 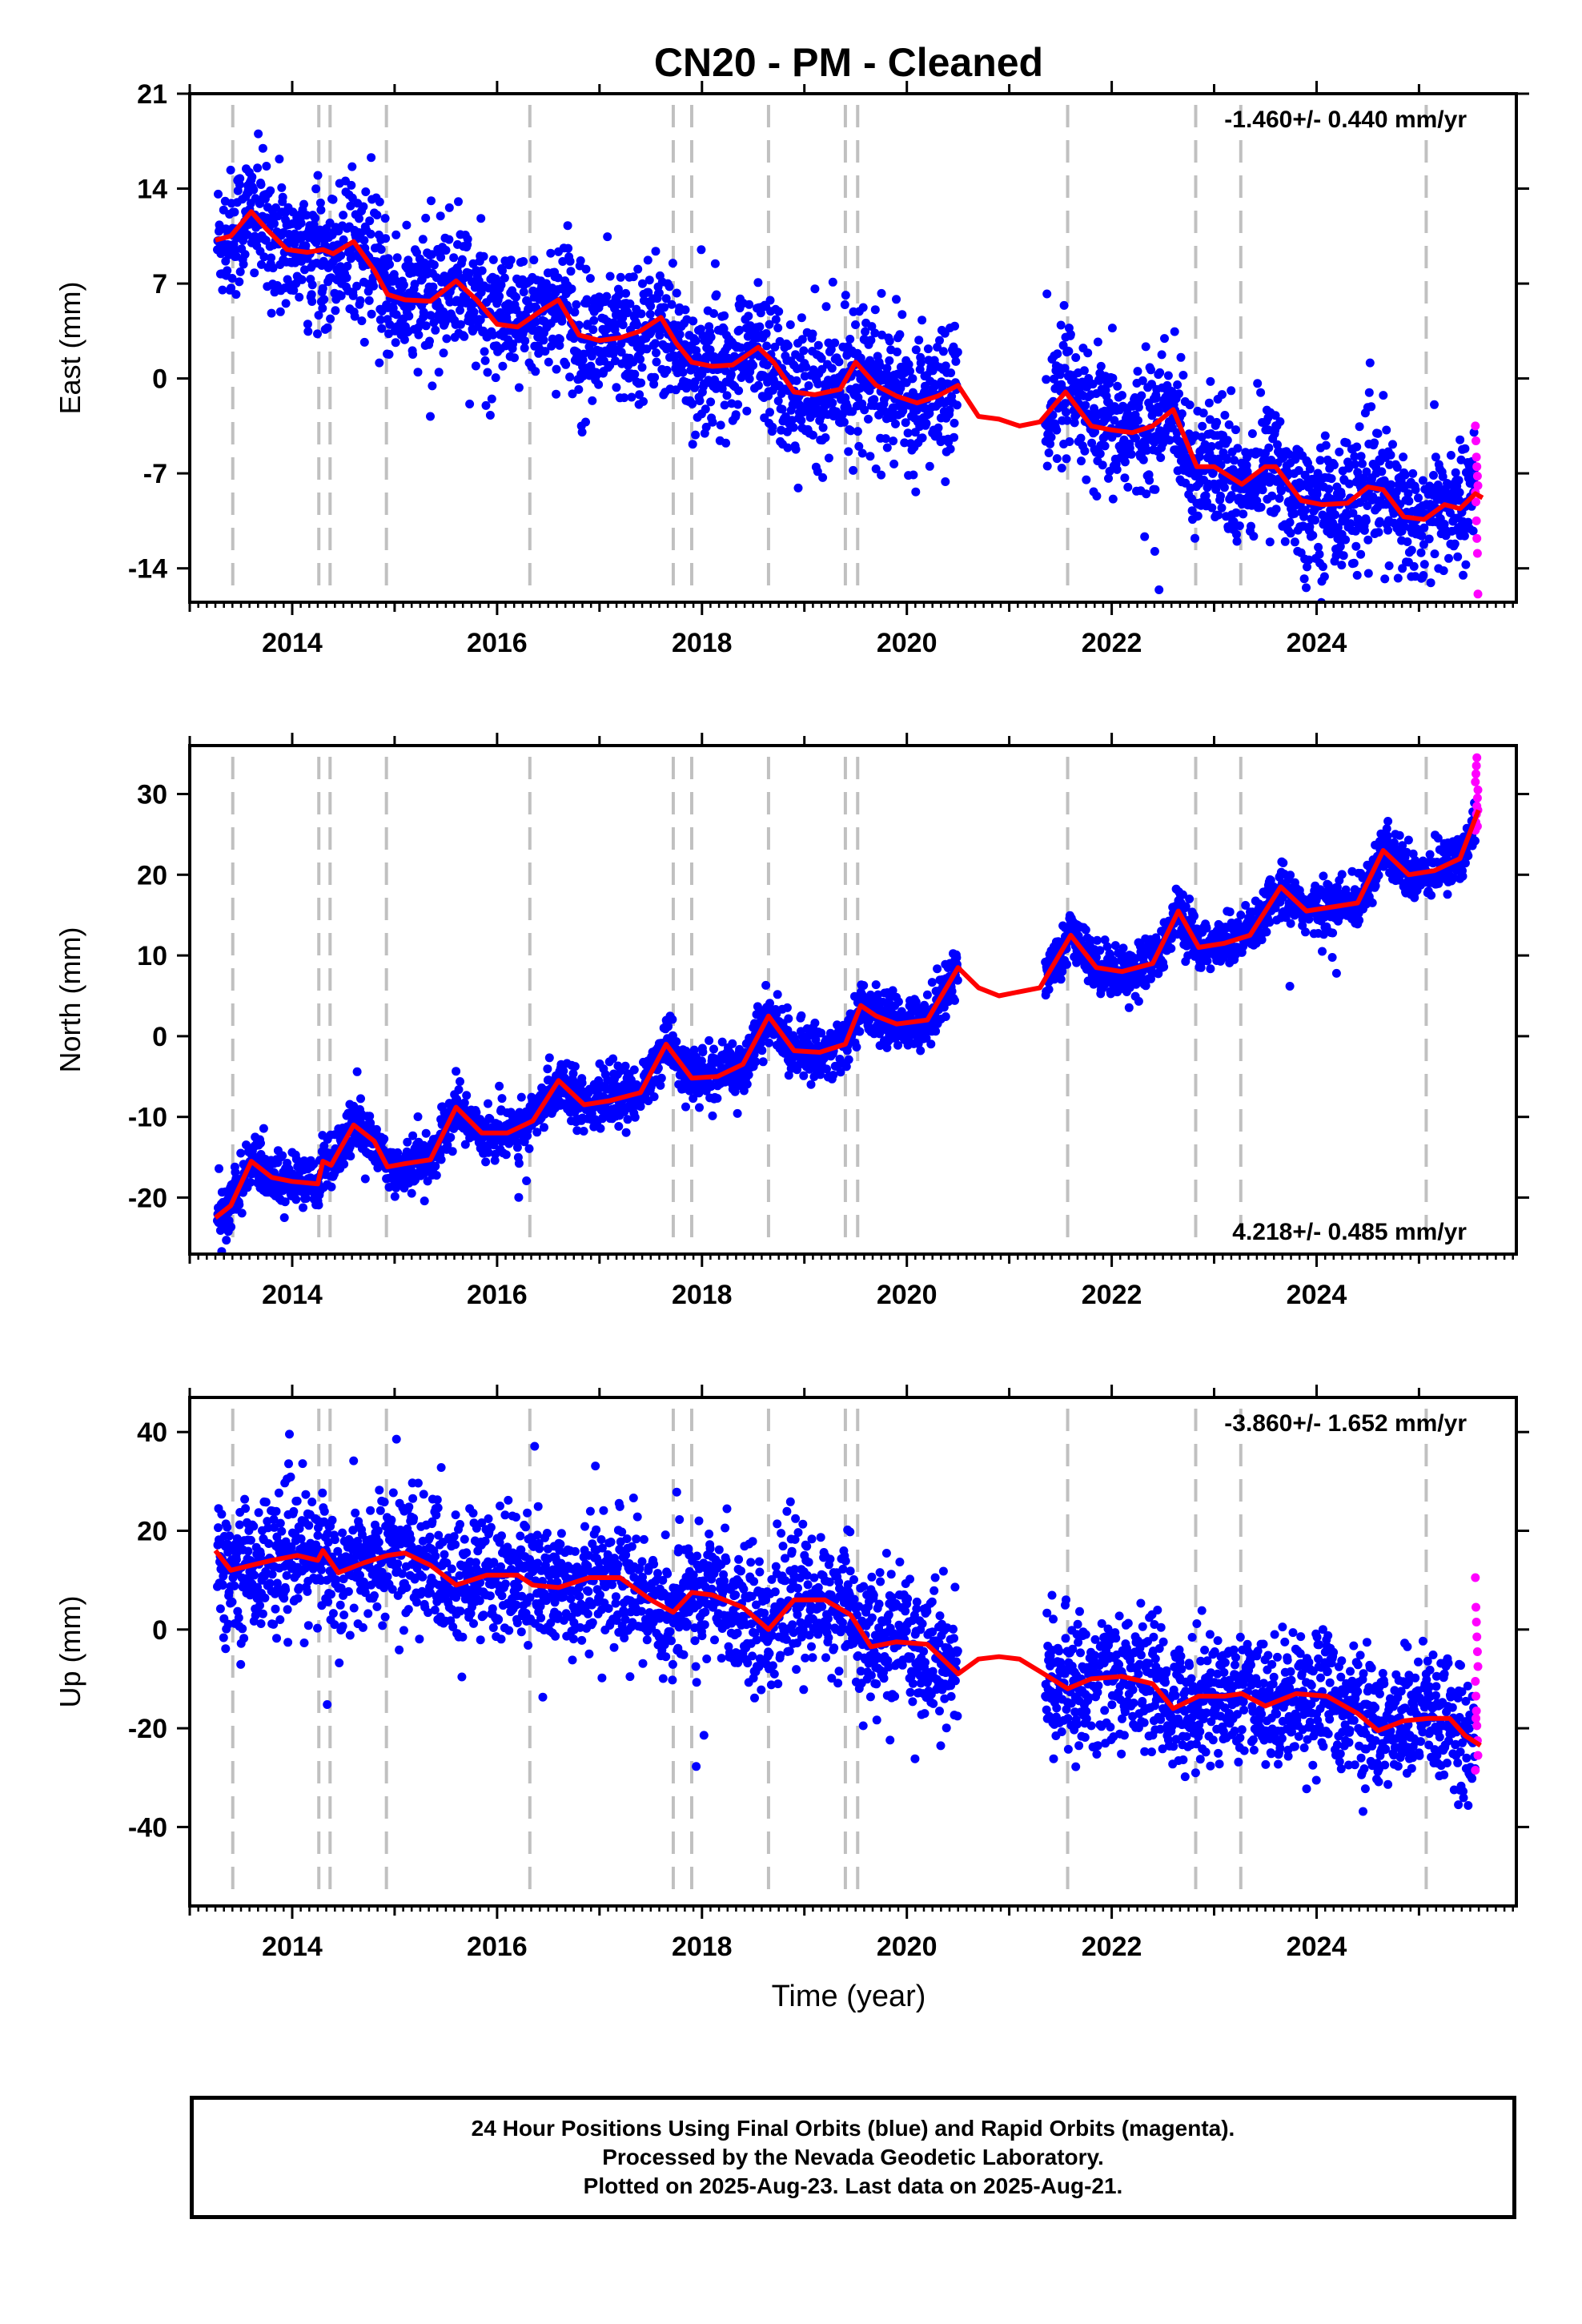 What do you see at coordinates (1477, 467) in the screenshot?
I see `rapid-point` at bounding box center [1477, 467].